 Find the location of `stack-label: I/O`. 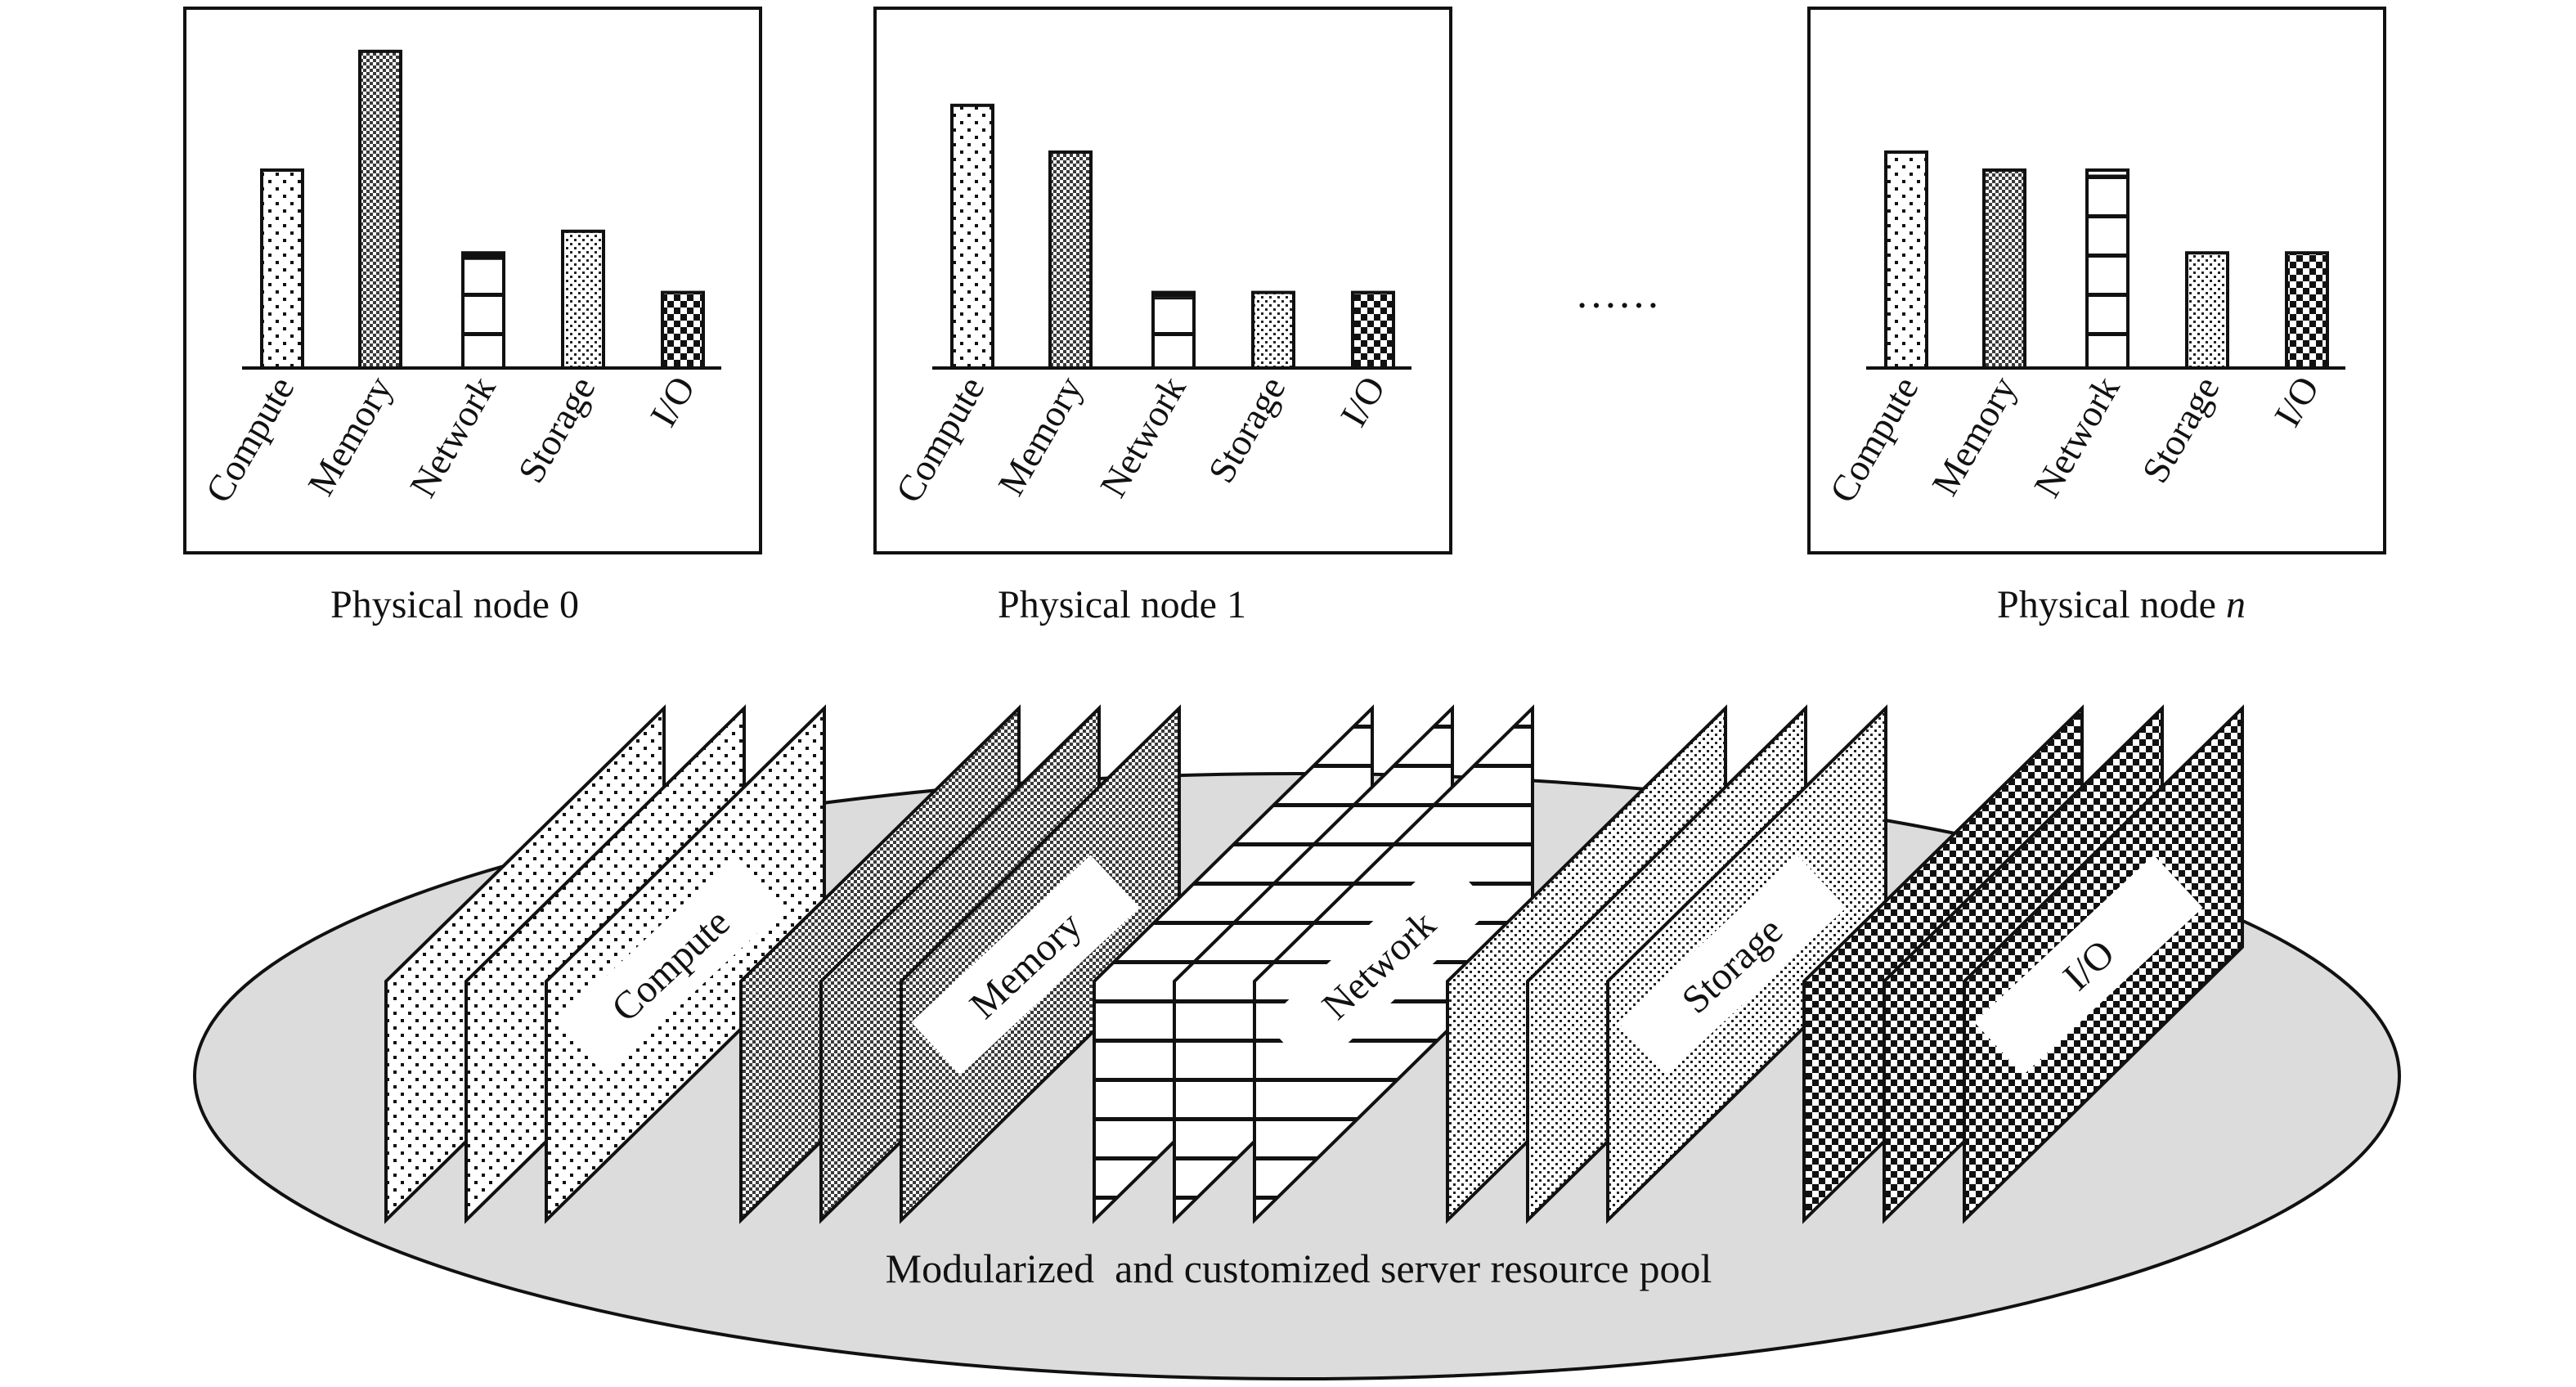

stack-label: I/O is located at coordinates (2088, 965).